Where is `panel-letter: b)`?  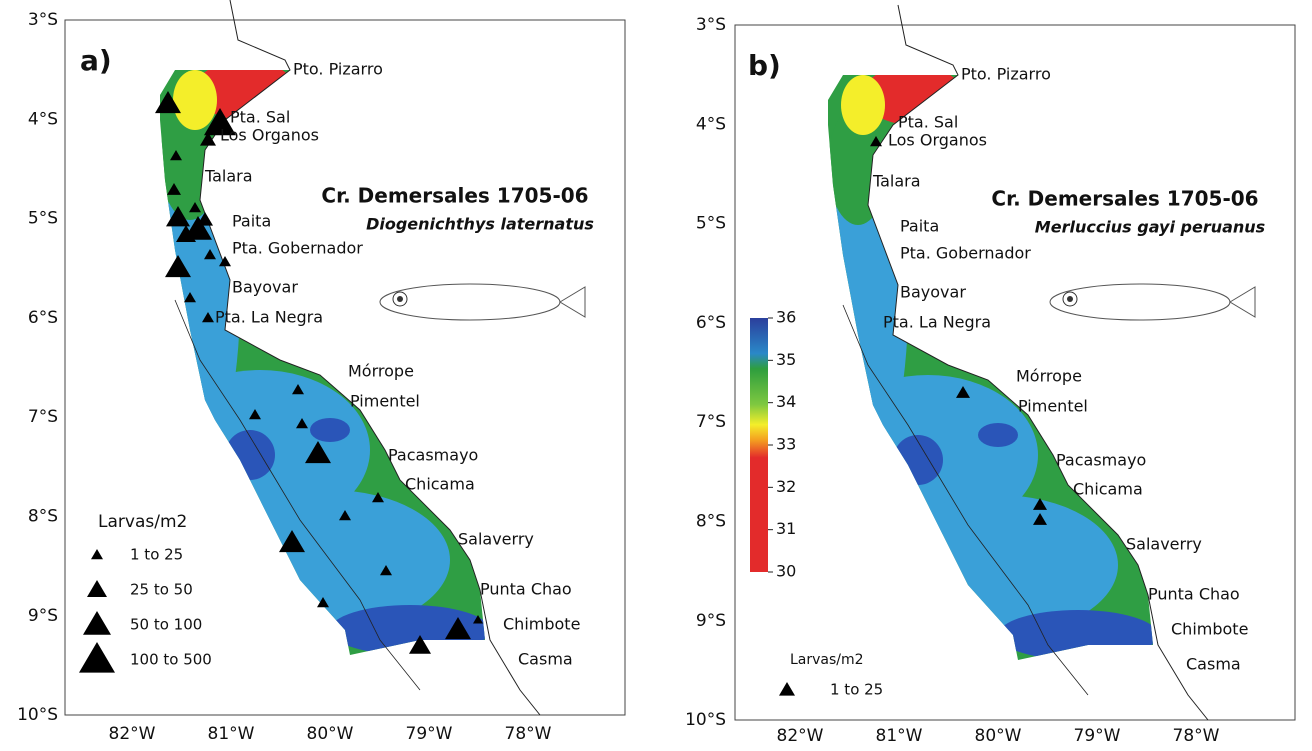 panel-letter: b) is located at coordinates (764, 65).